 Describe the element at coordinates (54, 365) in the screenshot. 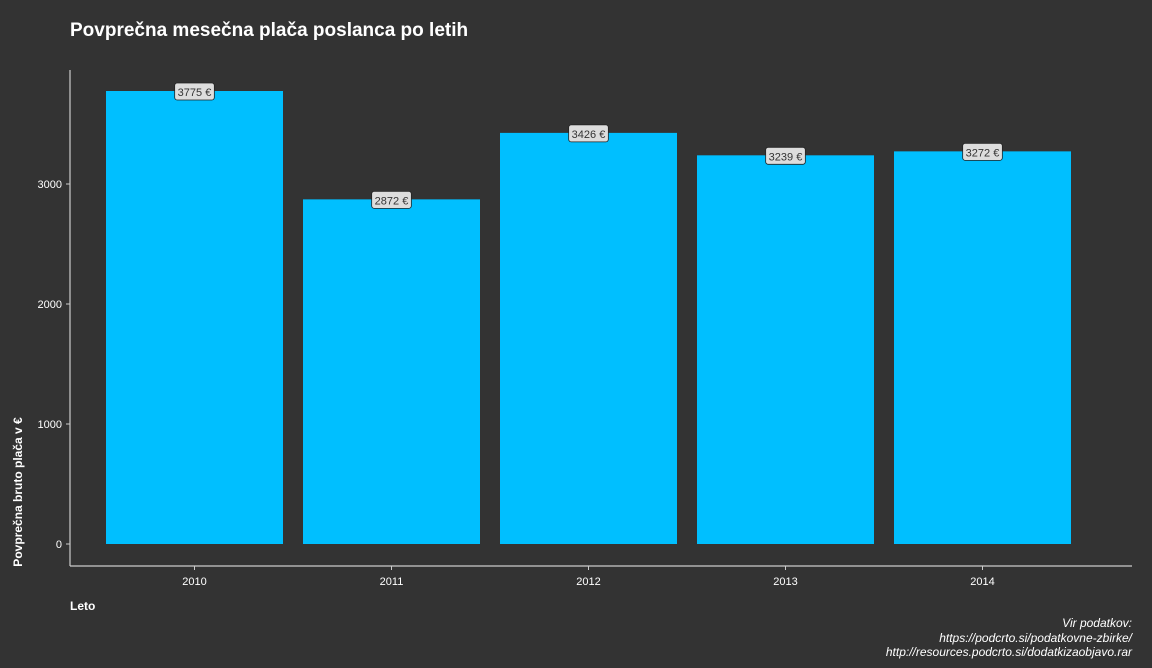

I see `y-ticks-group: 0 1000 2000 3000` at that location.